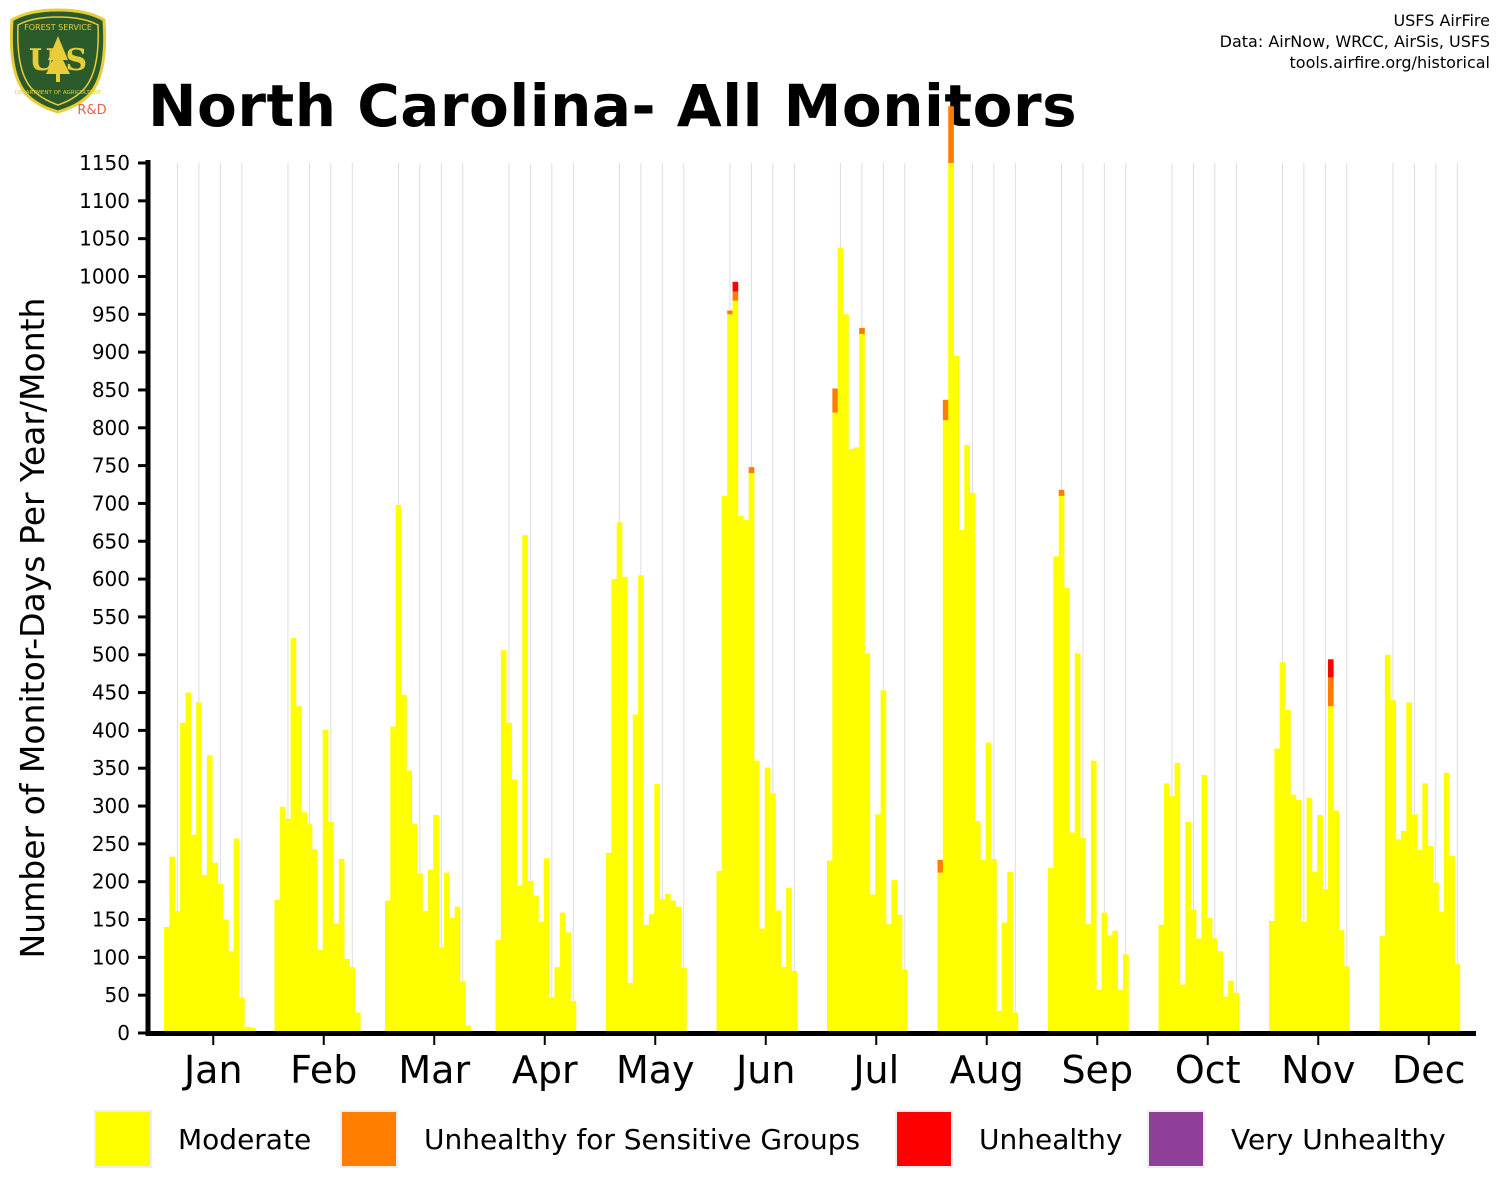 This screenshot has height=1200, width=1500. Describe the element at coordinates (1176, 1139) in the screenshot. I see `legend-swatch-very-unhealthy` at that location.